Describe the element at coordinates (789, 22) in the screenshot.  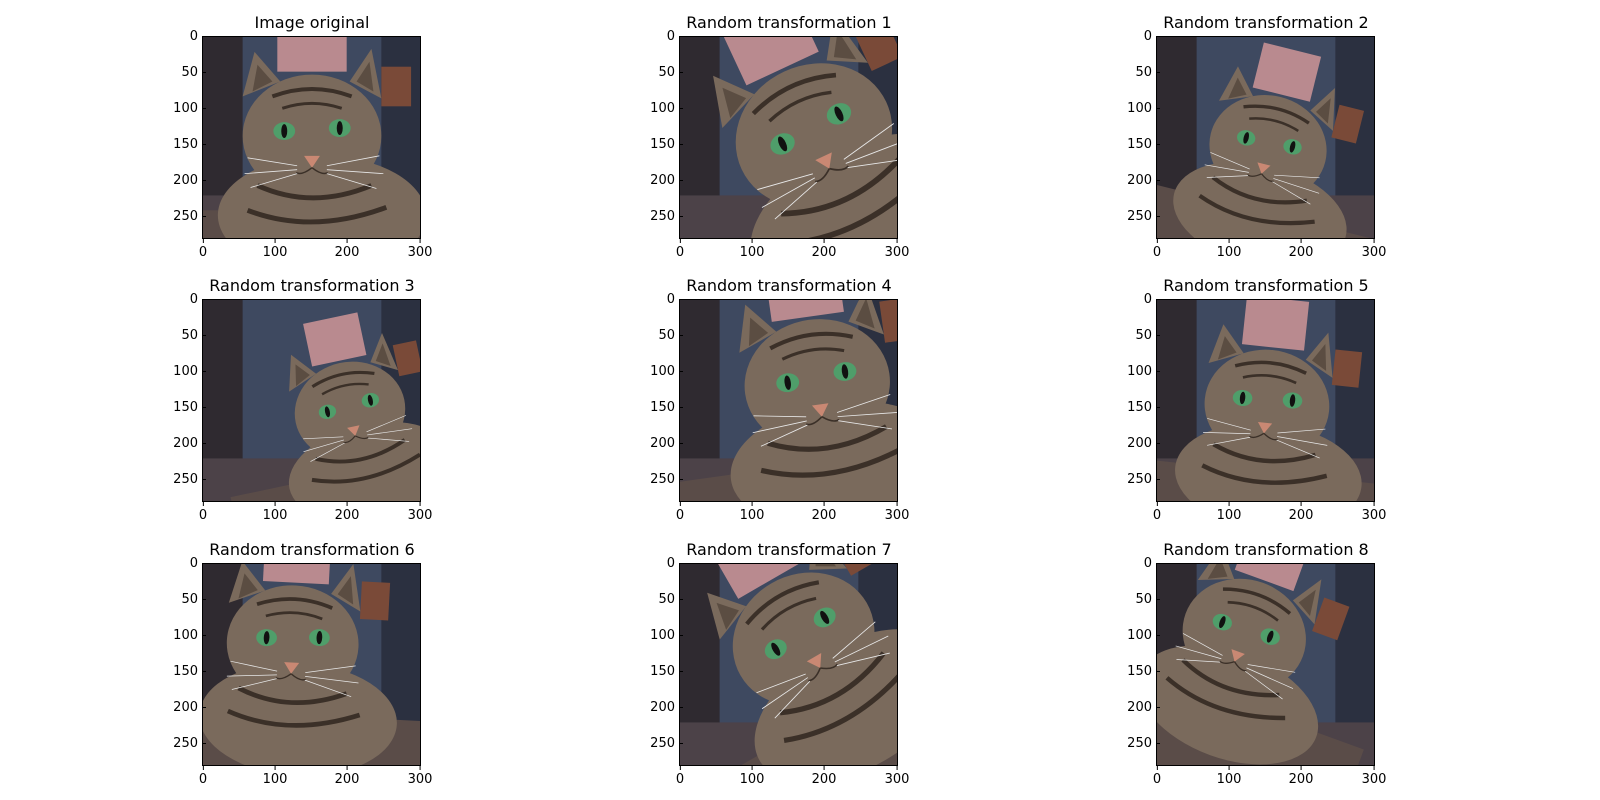
I see `panel-title: Random transformation 1` at that location.